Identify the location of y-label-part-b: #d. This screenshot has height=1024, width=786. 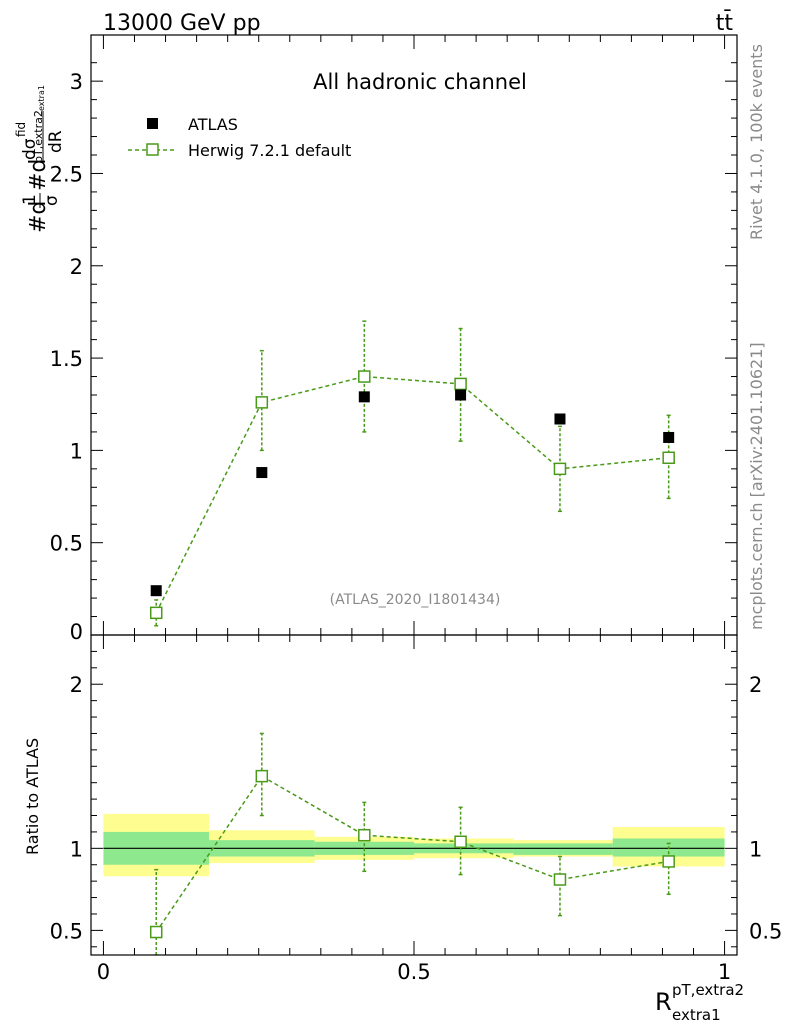
(38, 175).